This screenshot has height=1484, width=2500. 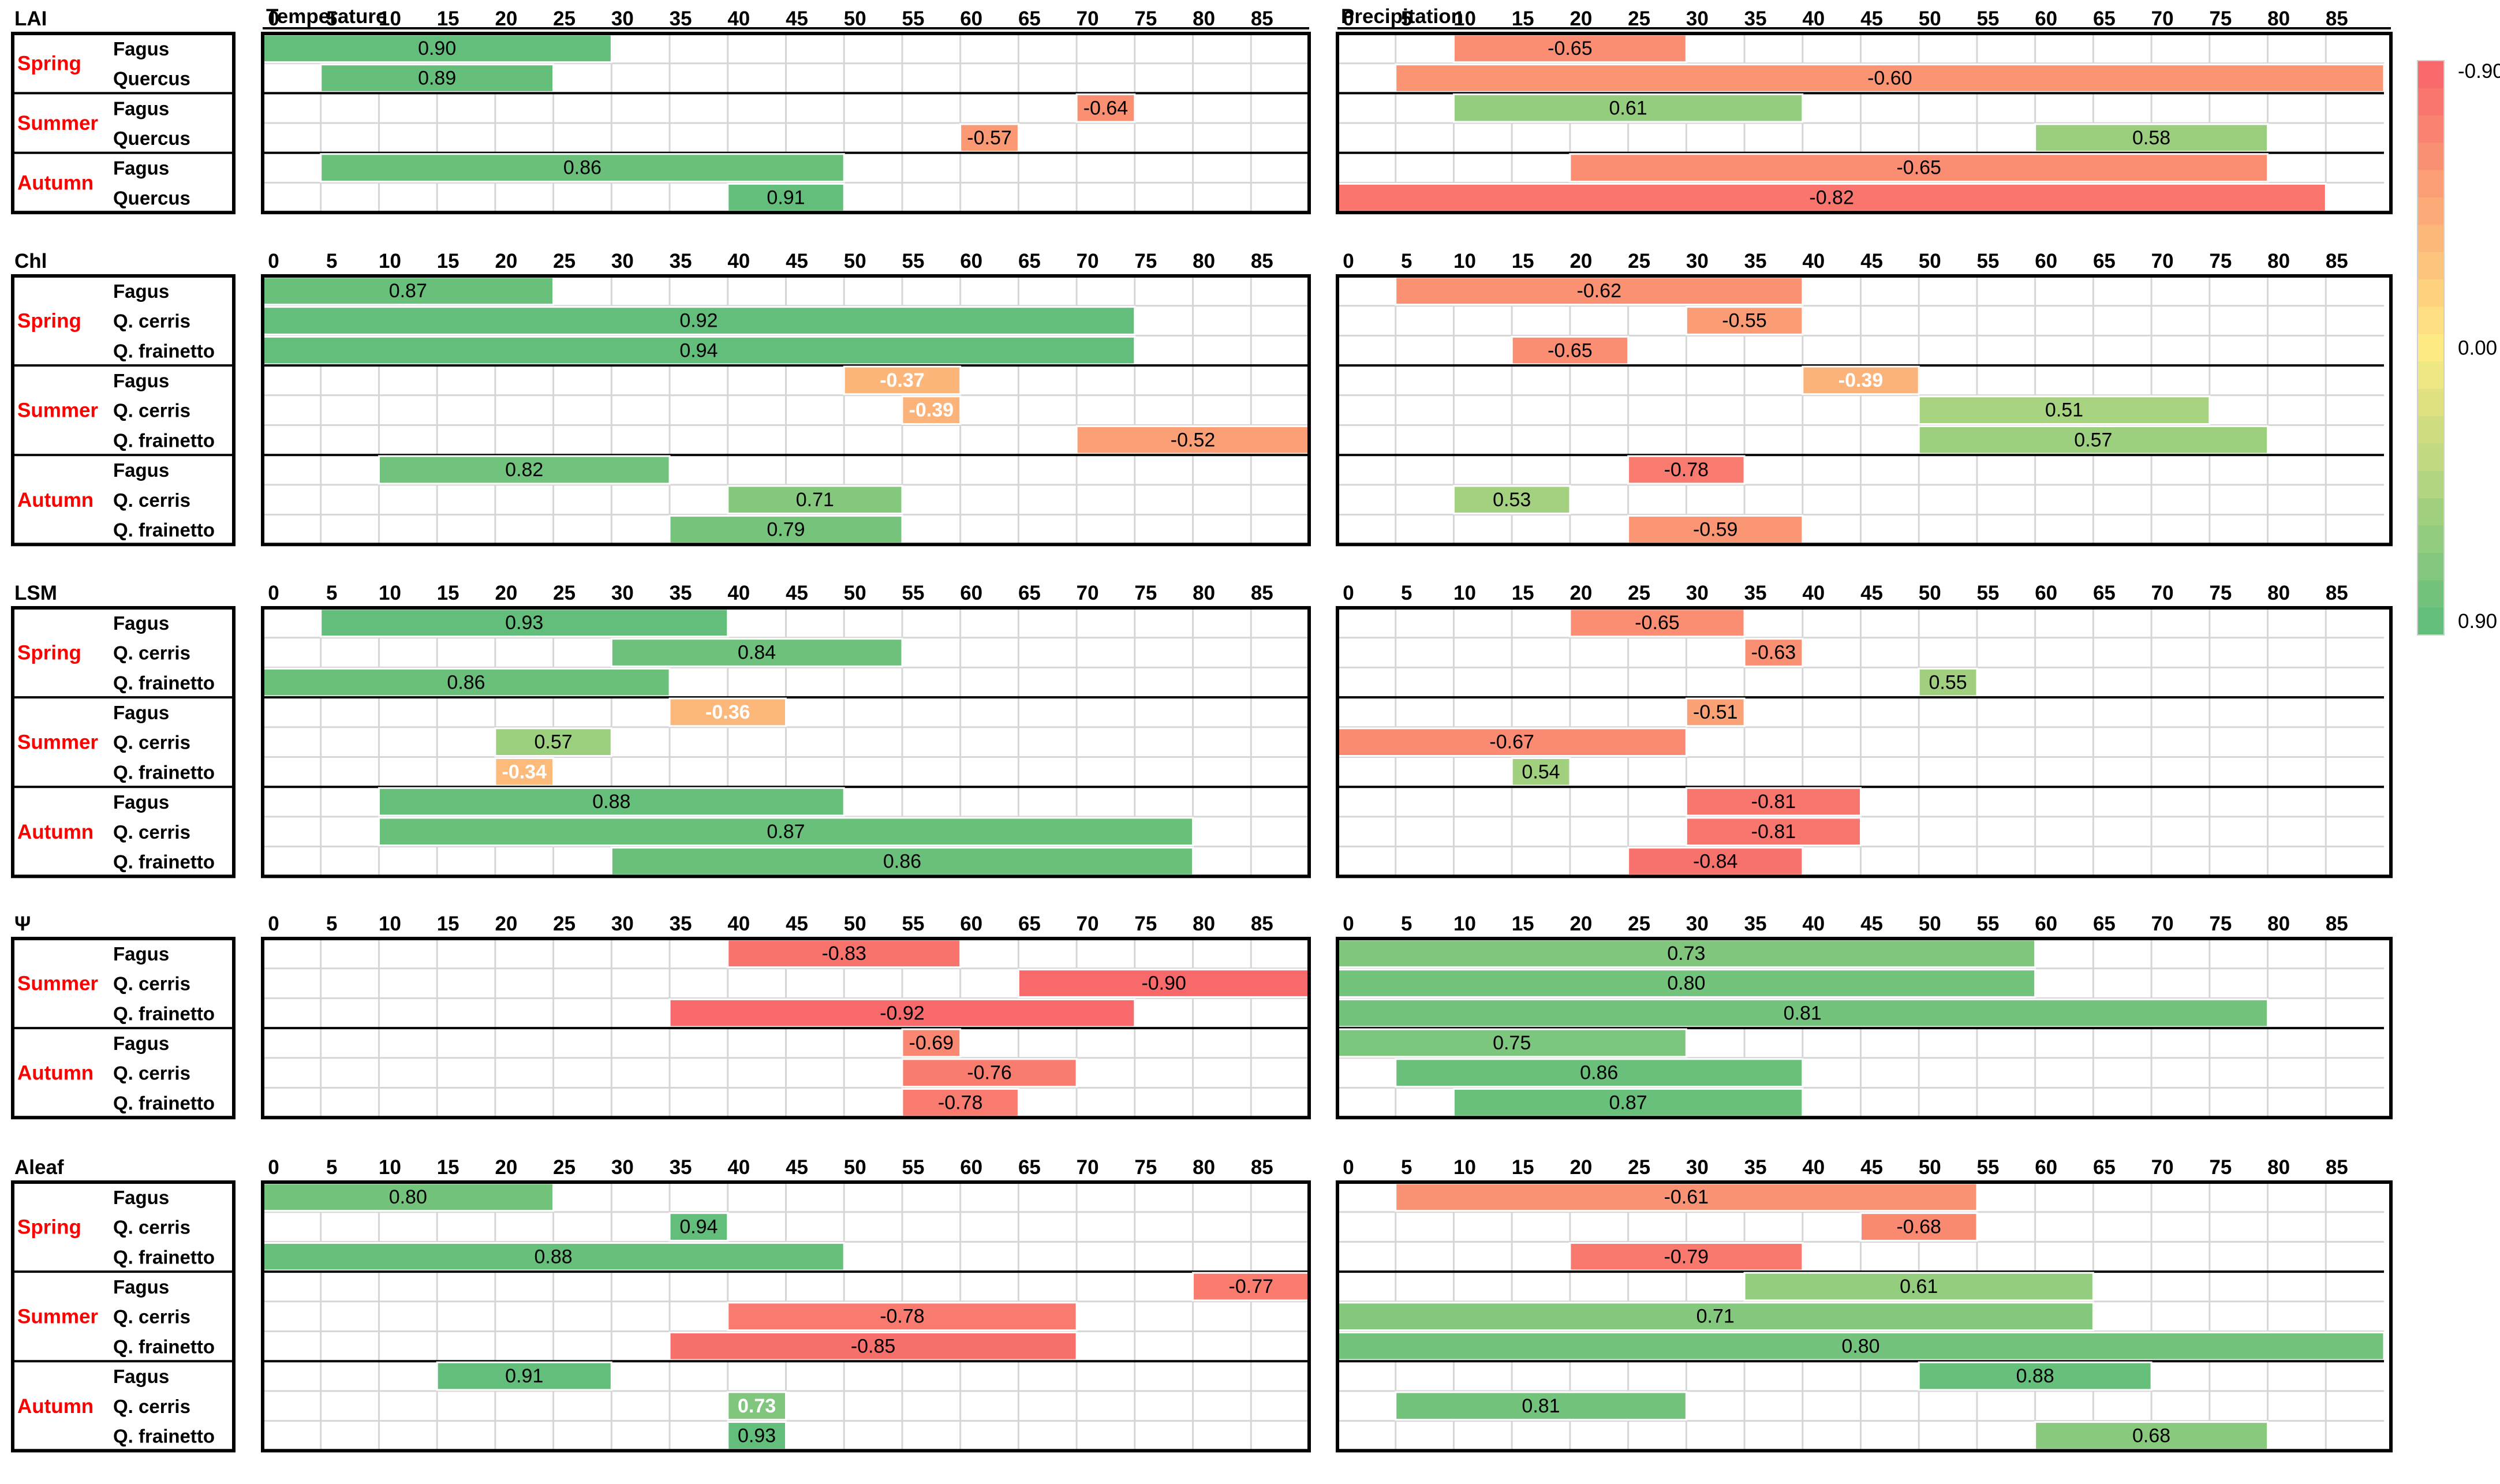 I want to click on bar-value-label: -0.78, so click(x=1686, y=470).